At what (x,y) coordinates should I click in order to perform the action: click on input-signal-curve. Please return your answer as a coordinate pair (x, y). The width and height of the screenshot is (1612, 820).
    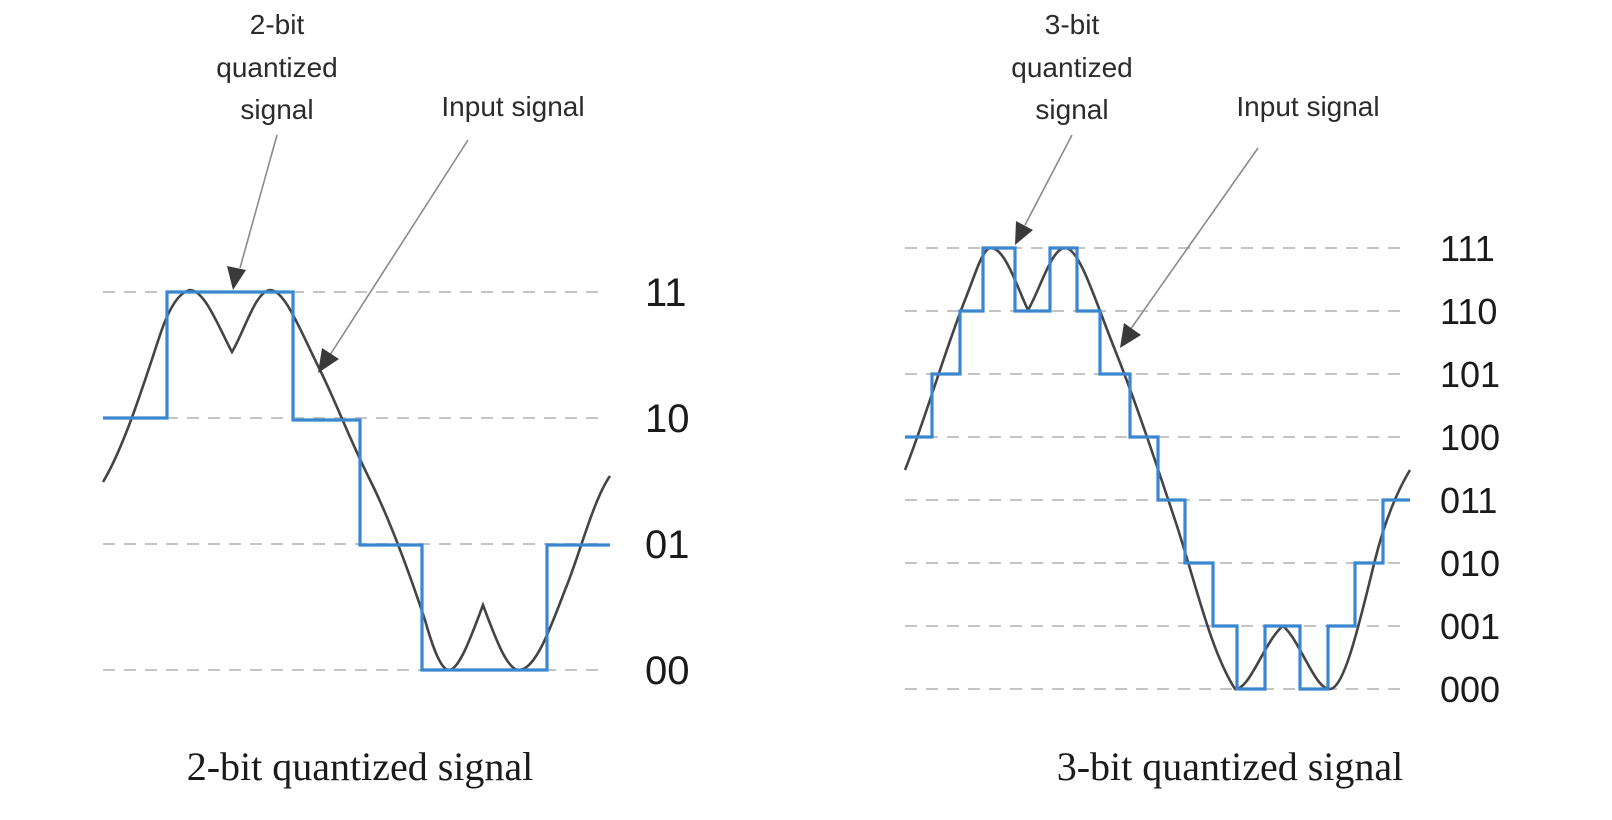
    Looking at the image, I should click on (356, 480).